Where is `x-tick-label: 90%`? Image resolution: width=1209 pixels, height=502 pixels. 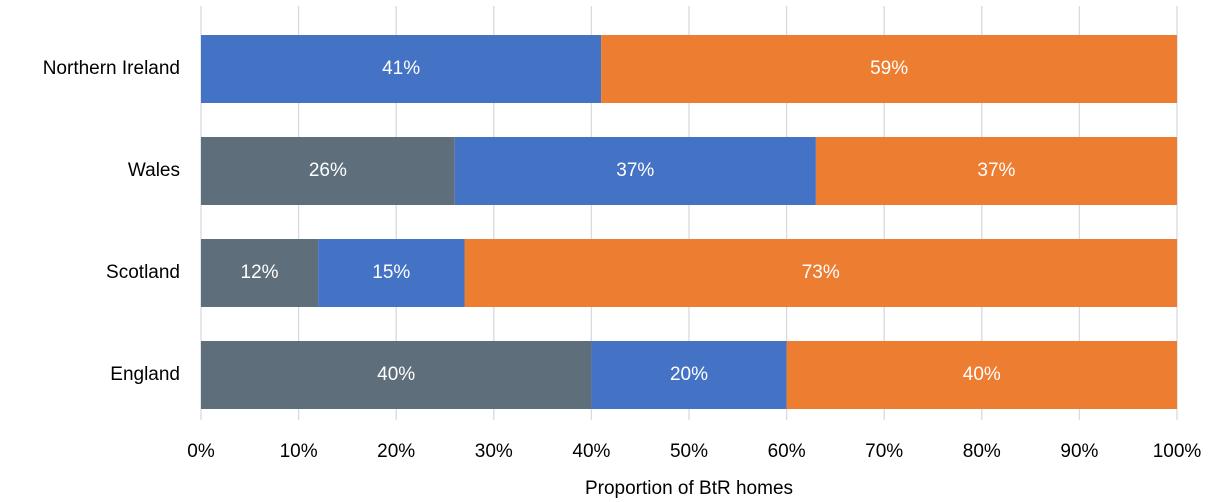 x-tick-label: 90% is located at coordinates (1079, 451).